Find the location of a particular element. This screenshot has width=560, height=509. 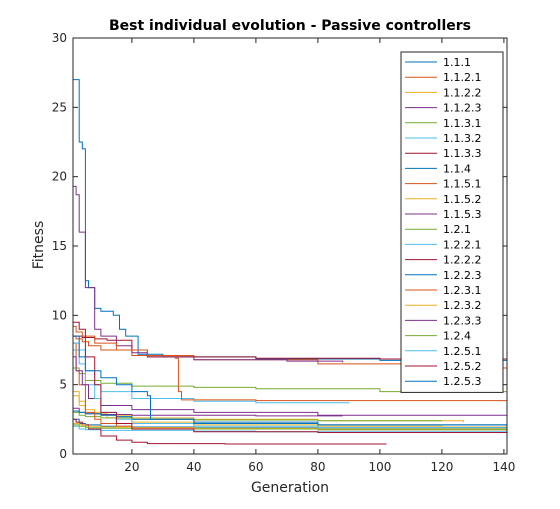

x-tick-label: 140 is located at coordinates (503, 467).